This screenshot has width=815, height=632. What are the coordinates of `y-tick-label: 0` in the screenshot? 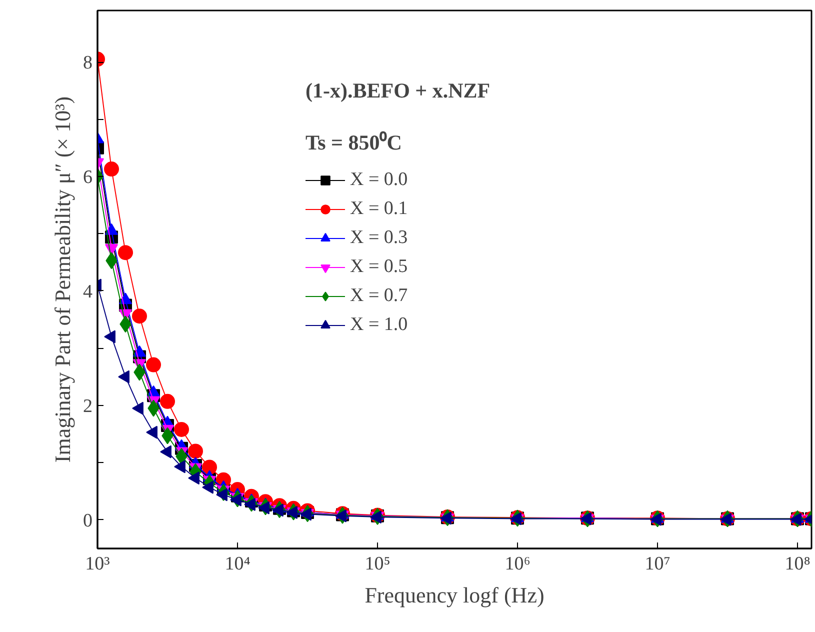 It's located at (87, 521).